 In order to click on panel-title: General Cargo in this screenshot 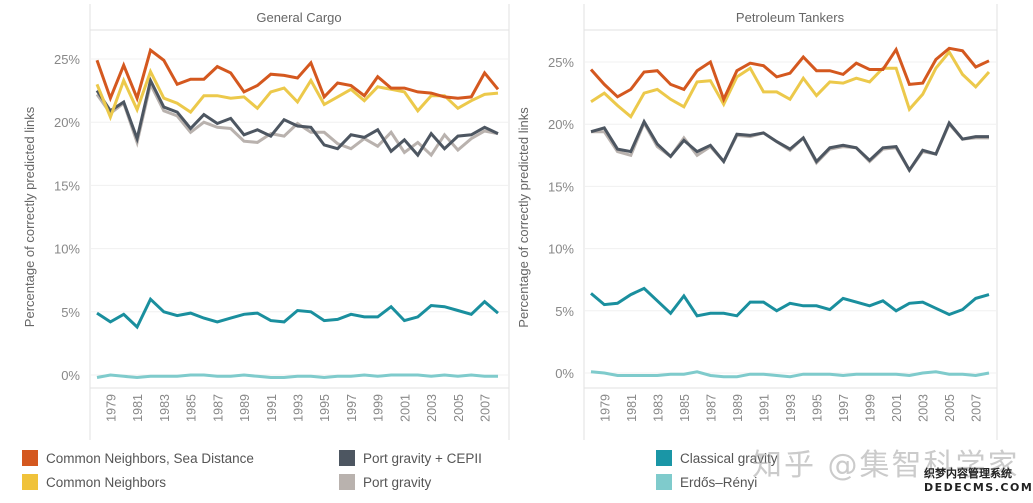, I will do `click(298, 17)`.